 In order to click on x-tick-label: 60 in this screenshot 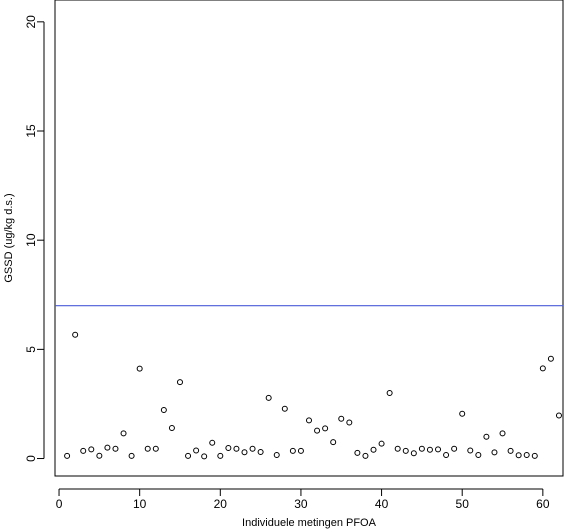, I will do `click(543, 504)`.